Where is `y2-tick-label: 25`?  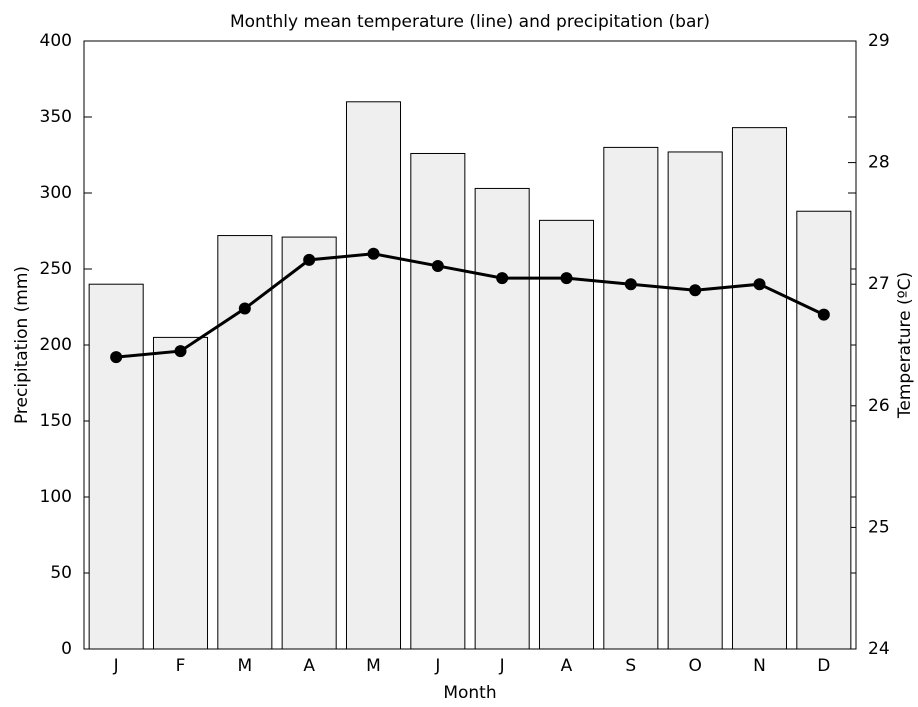 y2-tick-label: 25 is located at coordinates (879, 527).